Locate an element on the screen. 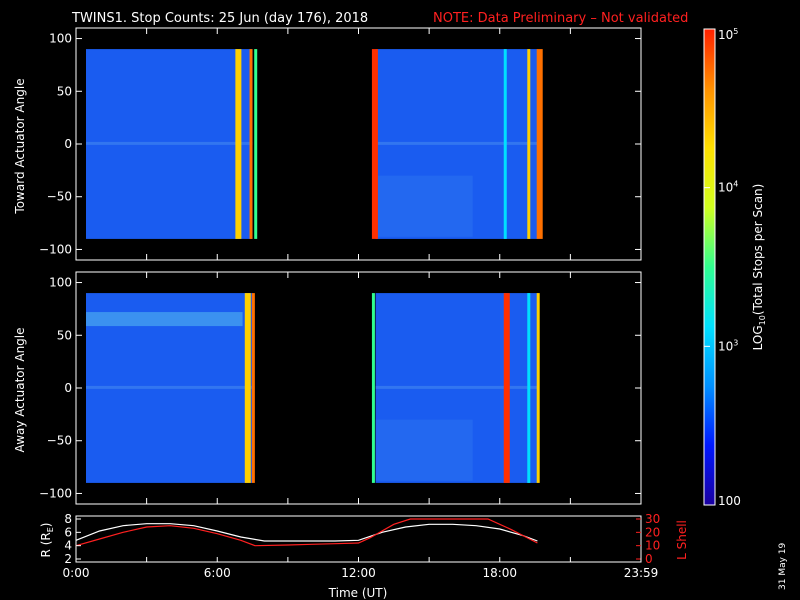 Image resolution: width=800 pixels, height=600 pixels. colorbar-ticks: 10⁵ 10⁴ 10³ 100 is located at coordinates (722, 267).